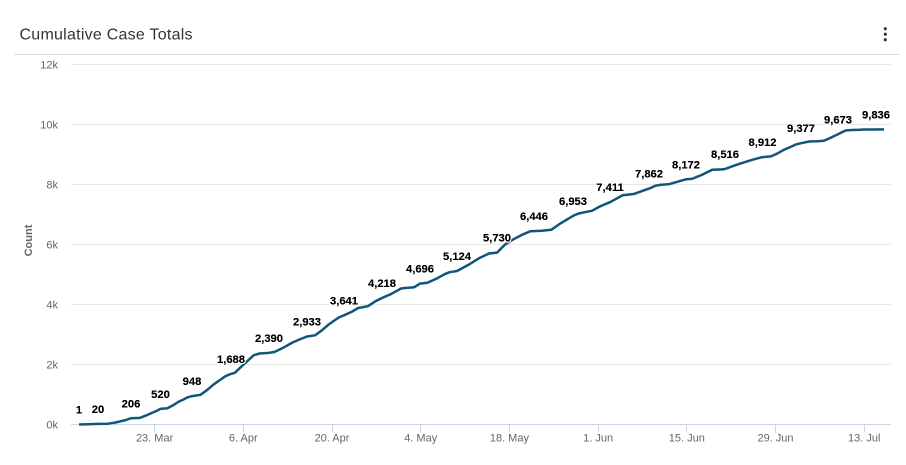  Describe the element at coordinates (775, 439) in the screenshot. I see `svg-text: 29. Jun` at that location.